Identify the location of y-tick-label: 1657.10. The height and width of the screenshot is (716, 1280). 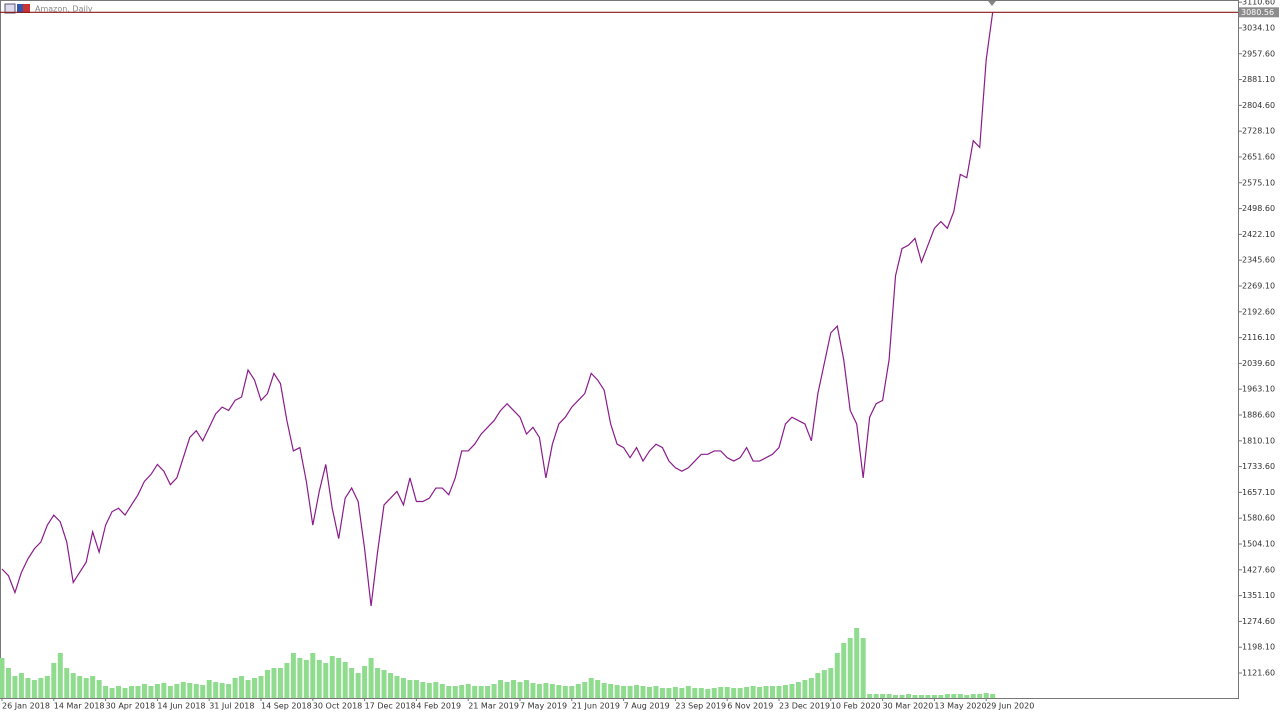
(1258, 492).